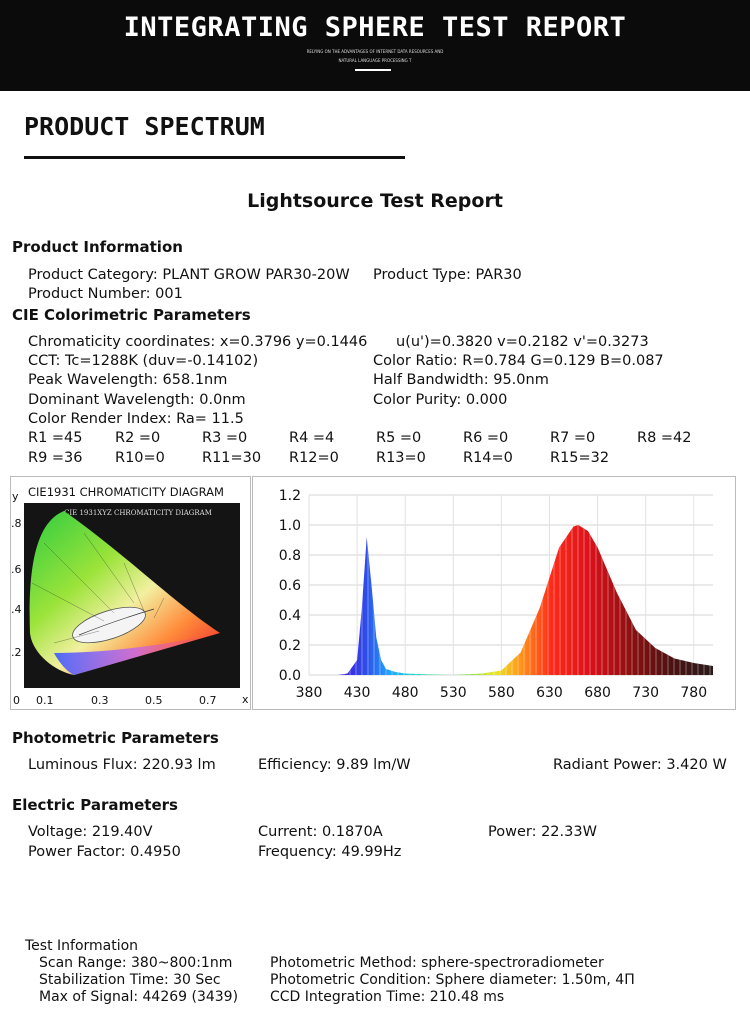 The width and height of the screenshot is (750, 1019). What do you see at coordinates (122, 765) in the screenshot?
I see `luminous-flux: Luminous Flux: 220.93 lm` at bounding box center [122, 765].